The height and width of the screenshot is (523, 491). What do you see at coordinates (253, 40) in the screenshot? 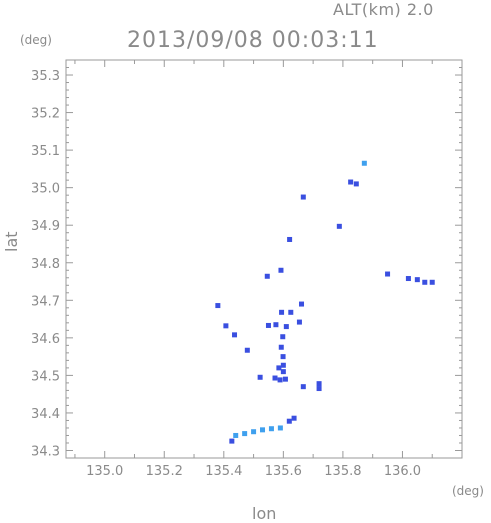
I see `chart-title: 2013/09/08 00:03:11` at bounding box center [253, 40].